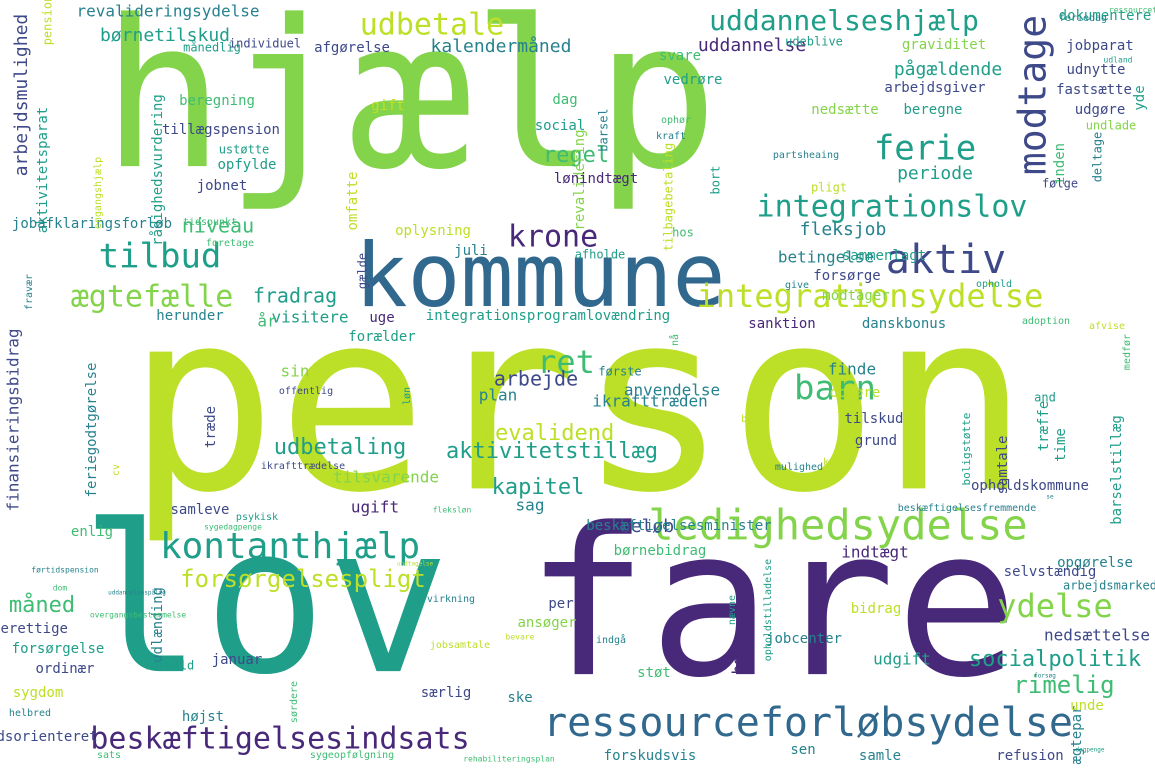  What do you see at coordinates (375, 507) in the screenshot?
I see `word-ugift: ugift` at bounding box center [375, 507].